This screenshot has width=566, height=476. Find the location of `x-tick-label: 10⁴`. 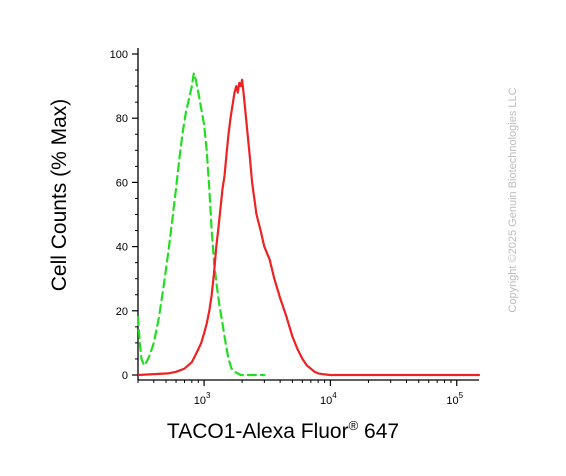

x-tick-label: 10⁴ is located at coordinates (328, 399).